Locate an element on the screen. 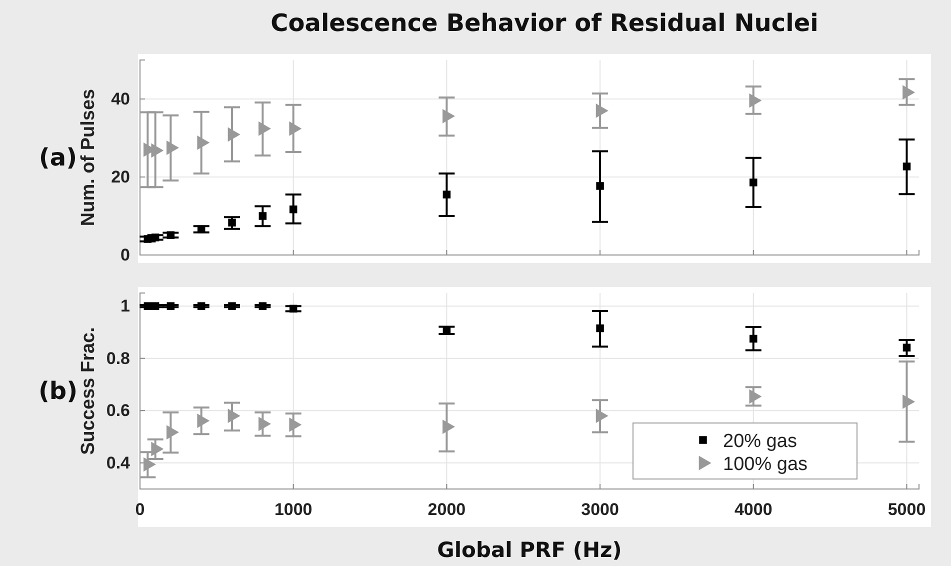  y-tick-label: 20 is located at coordinates (120, 176).